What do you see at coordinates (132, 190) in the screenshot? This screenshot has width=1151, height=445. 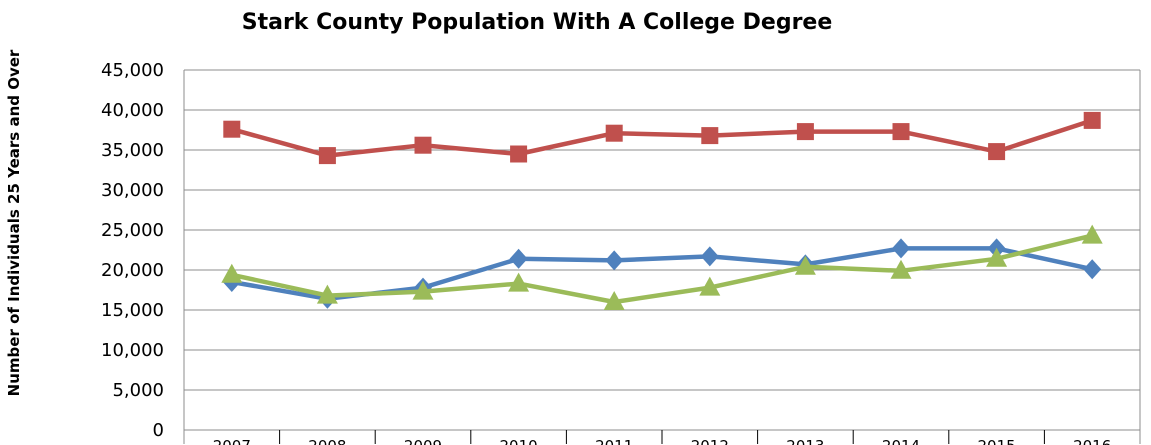 I see `y-tick-label: 30,000` at bounding box center [132, 190].